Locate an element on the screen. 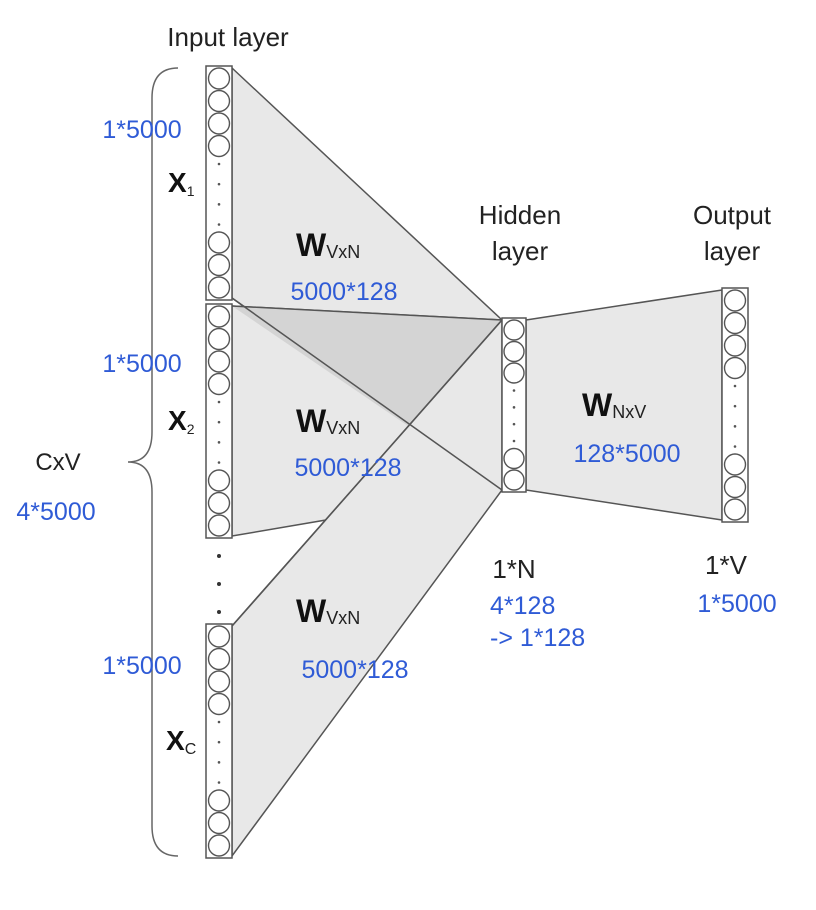 This screenshot has height=910, width=816. output-layer-title: Output is located at coordinates (732, 215).